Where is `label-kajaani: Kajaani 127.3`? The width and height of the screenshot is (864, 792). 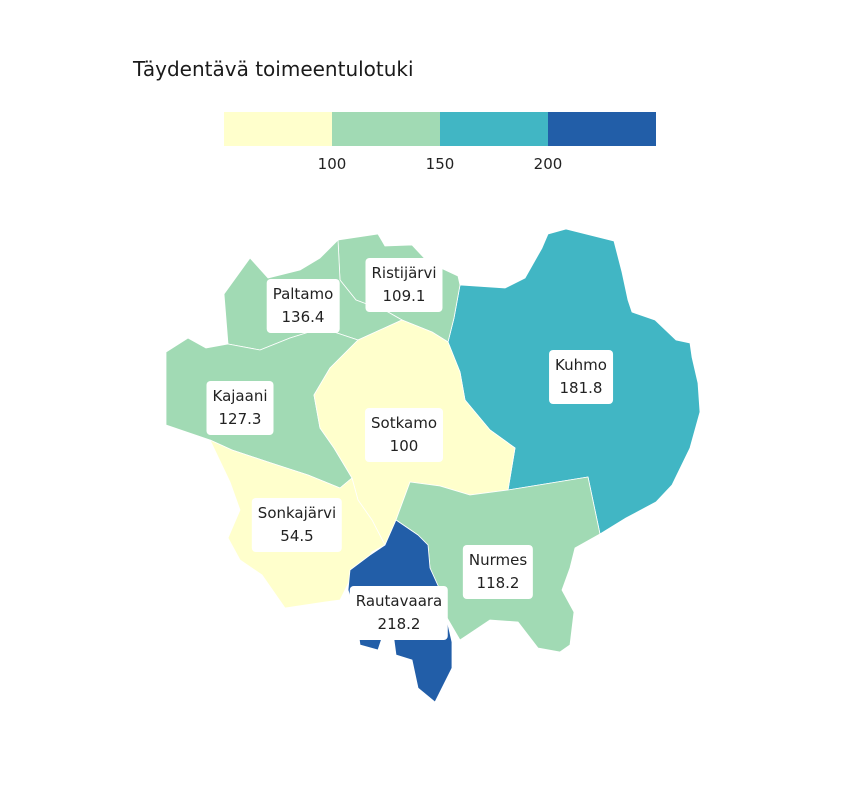
label-kajaani: Kajaani 127.3 is located at coordinates (240, 408).